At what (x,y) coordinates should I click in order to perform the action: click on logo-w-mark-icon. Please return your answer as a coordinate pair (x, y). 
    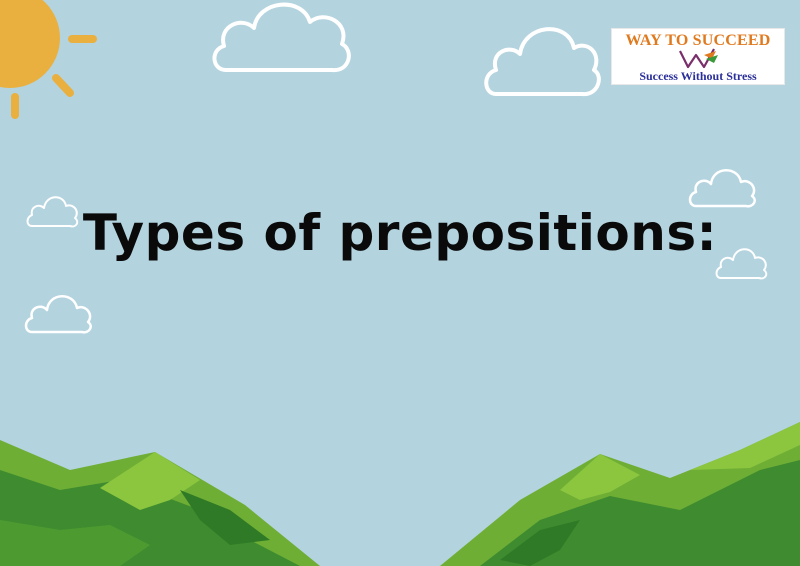
    Looking at the image, I should click on (698, 58).